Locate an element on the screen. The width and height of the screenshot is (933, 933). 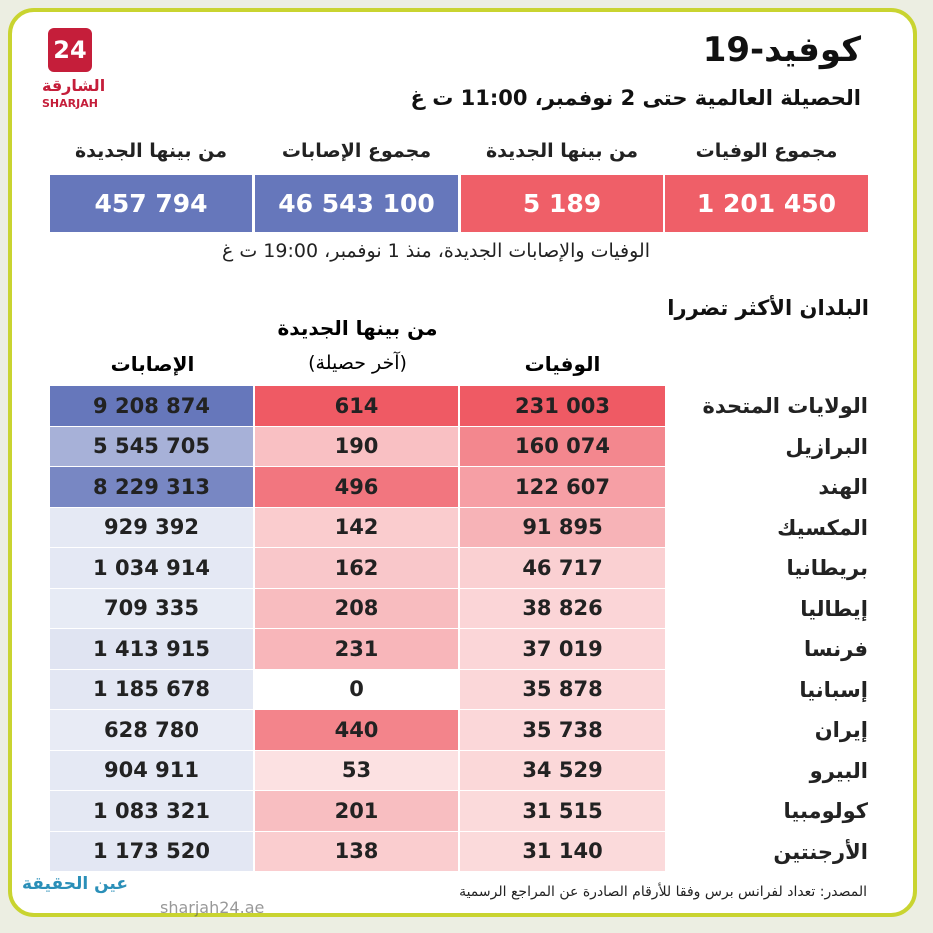
country: المكسيك is located at coordinates (822, 527).